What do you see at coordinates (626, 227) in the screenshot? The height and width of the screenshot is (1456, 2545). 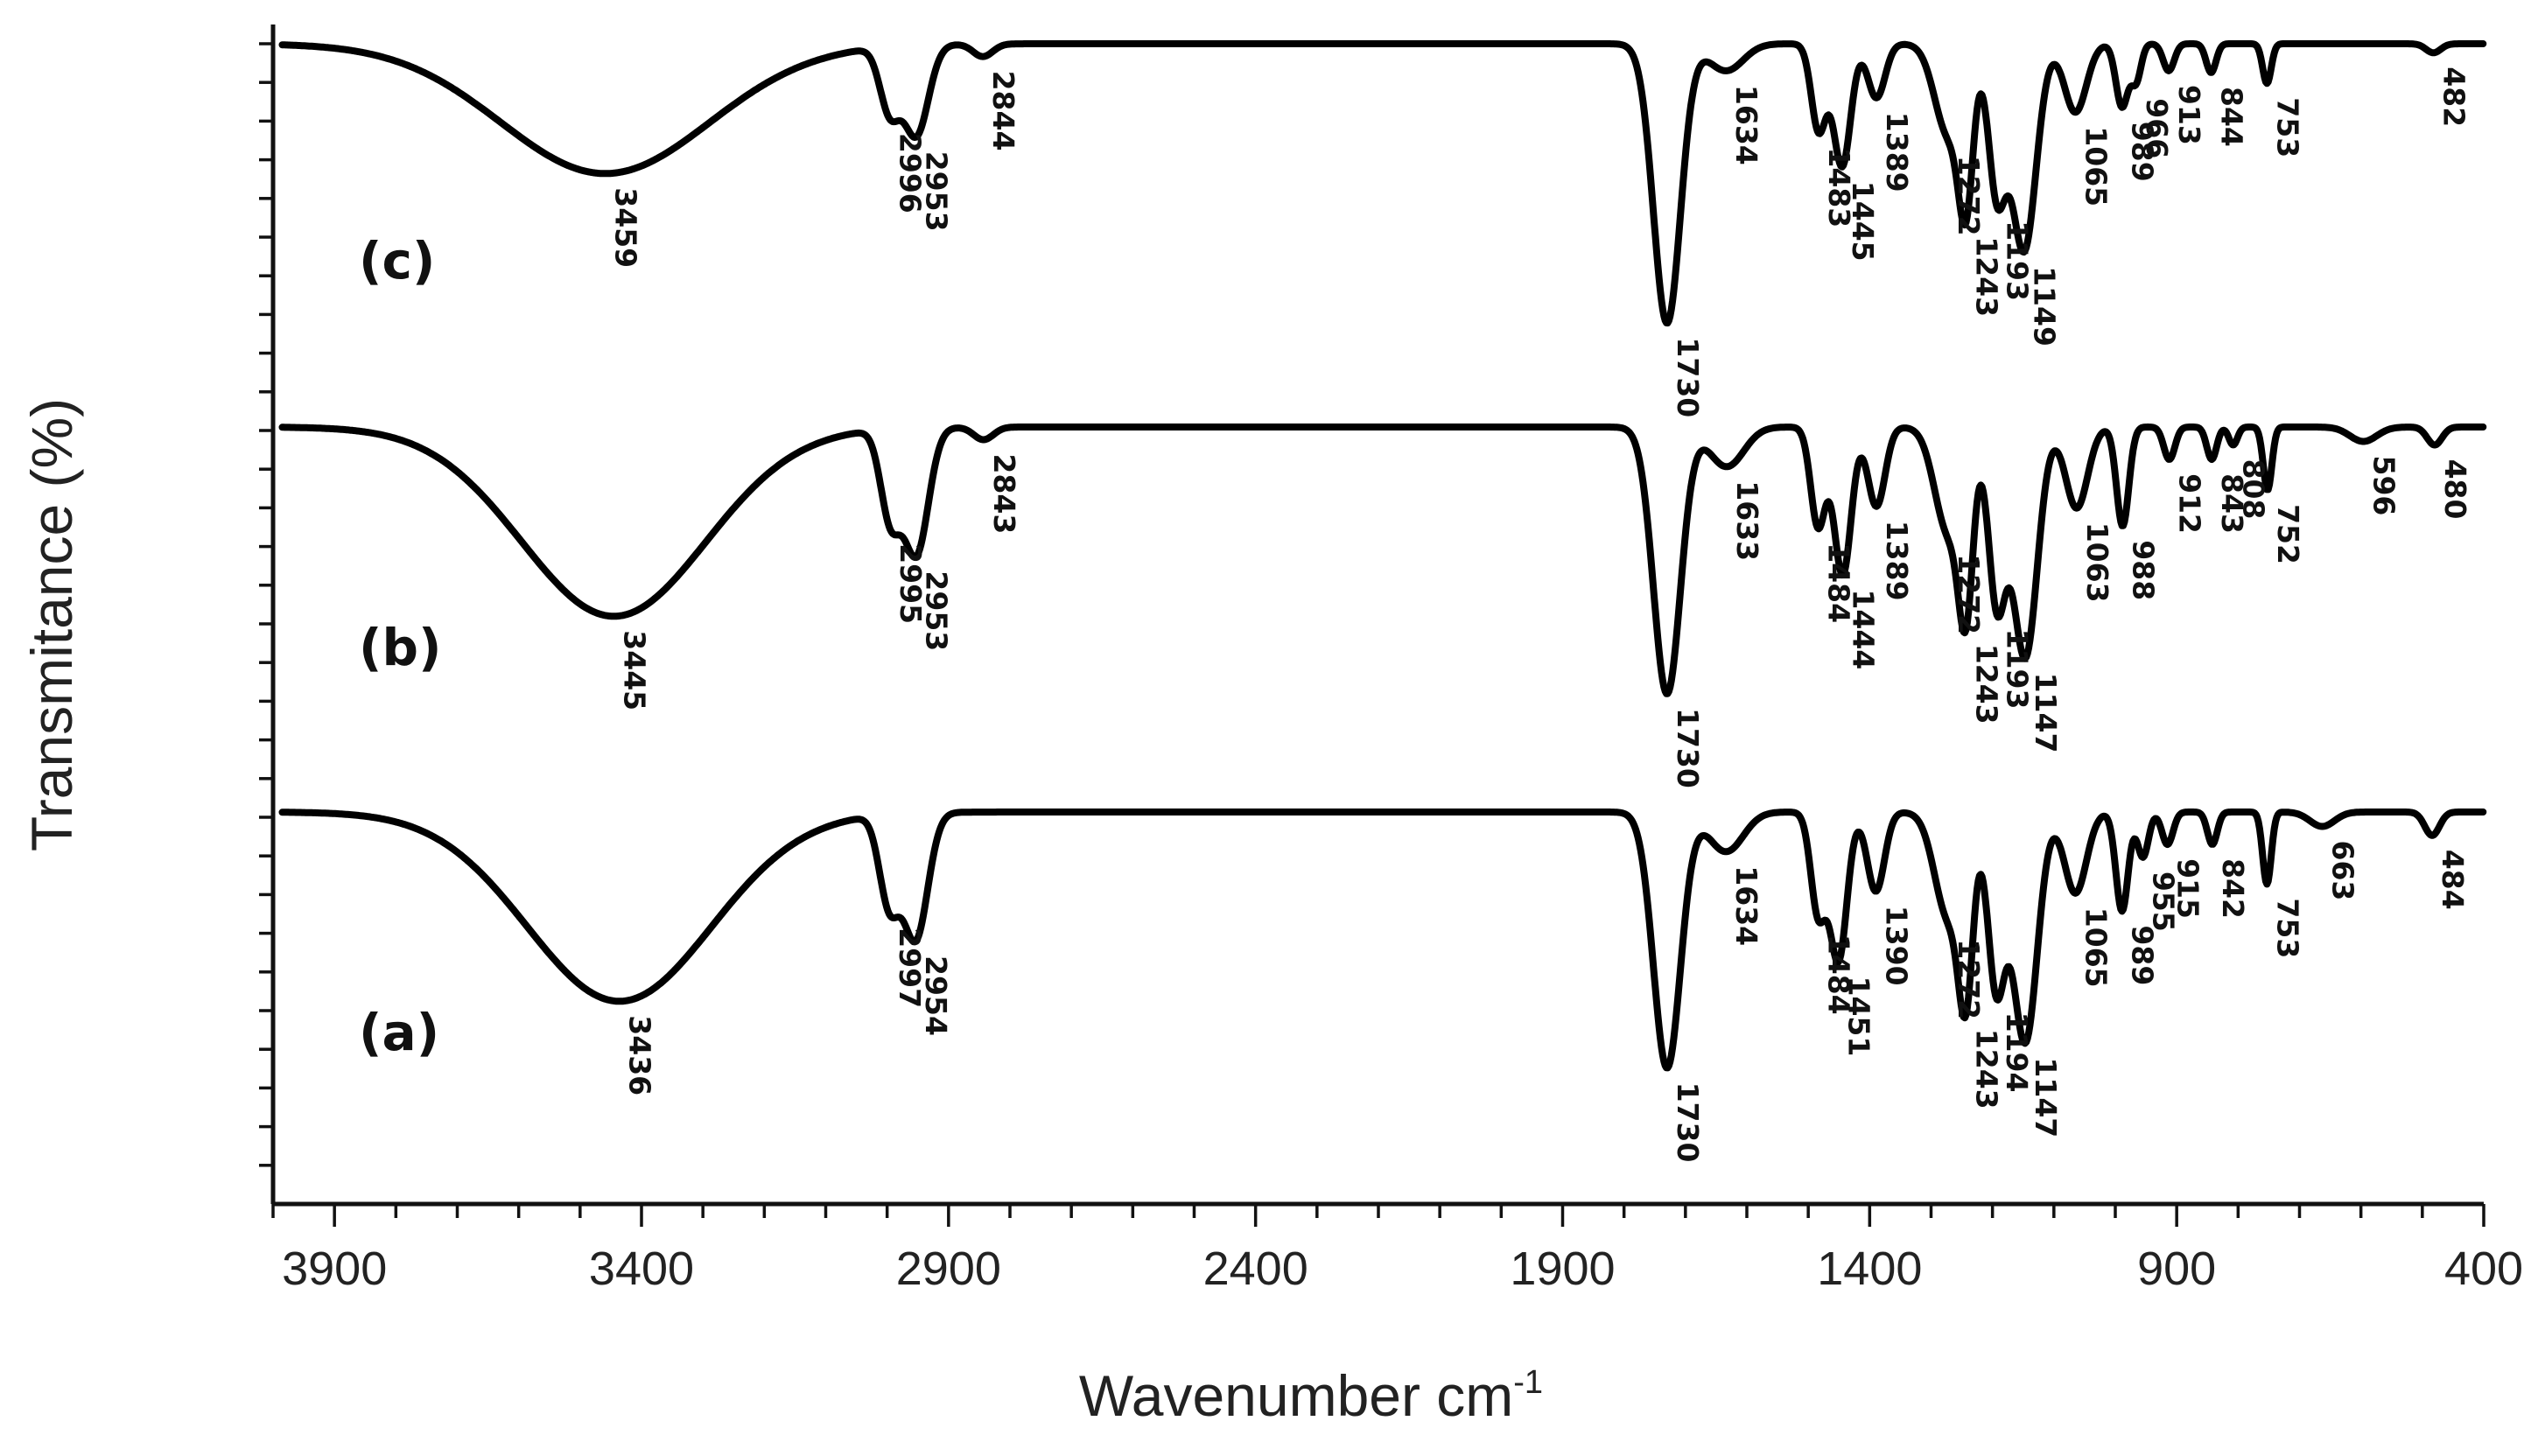 I see `peak-label: 3459` at bounding box center [626, 227].